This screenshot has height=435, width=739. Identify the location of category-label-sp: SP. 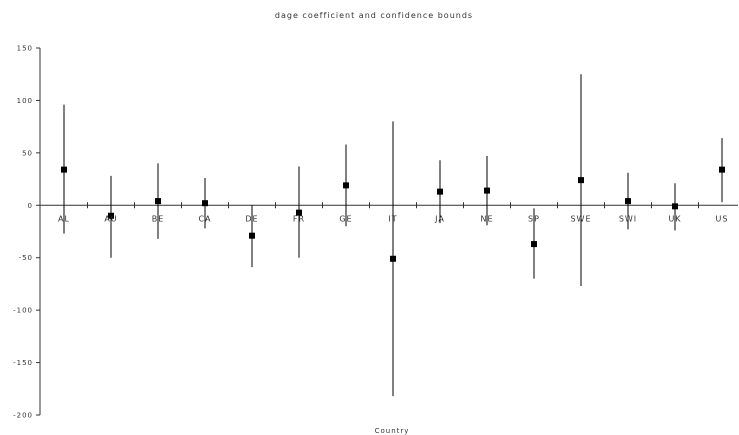
(534, 218).